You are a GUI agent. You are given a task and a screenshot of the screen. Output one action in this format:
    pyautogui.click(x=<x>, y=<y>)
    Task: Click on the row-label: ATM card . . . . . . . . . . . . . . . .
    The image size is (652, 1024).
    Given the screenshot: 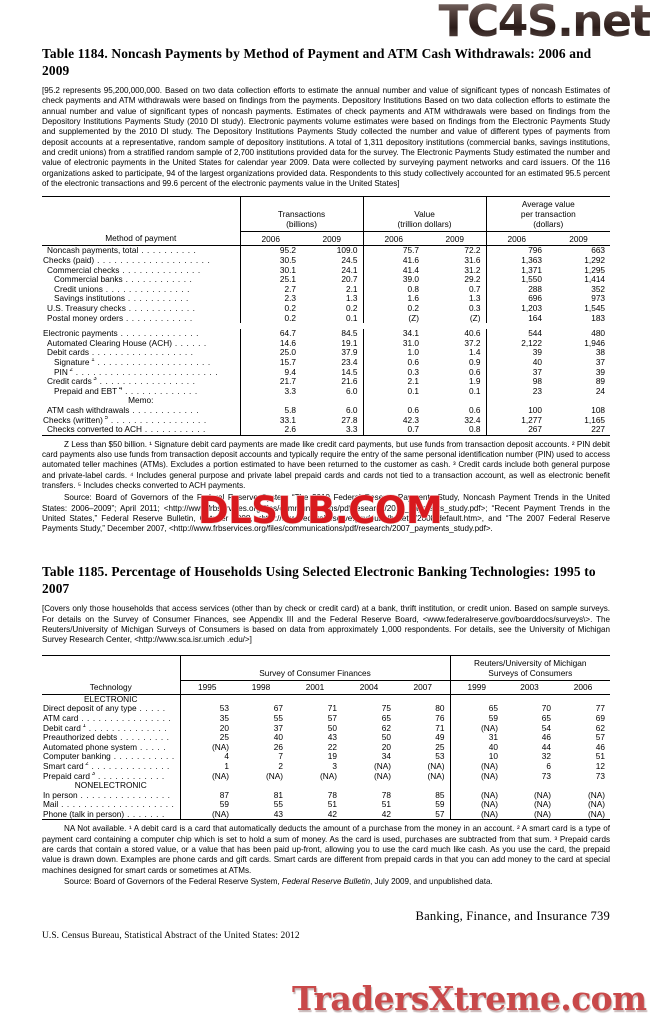 What is the action you would take?
    pyautogui.click(x=107, y=718)
    